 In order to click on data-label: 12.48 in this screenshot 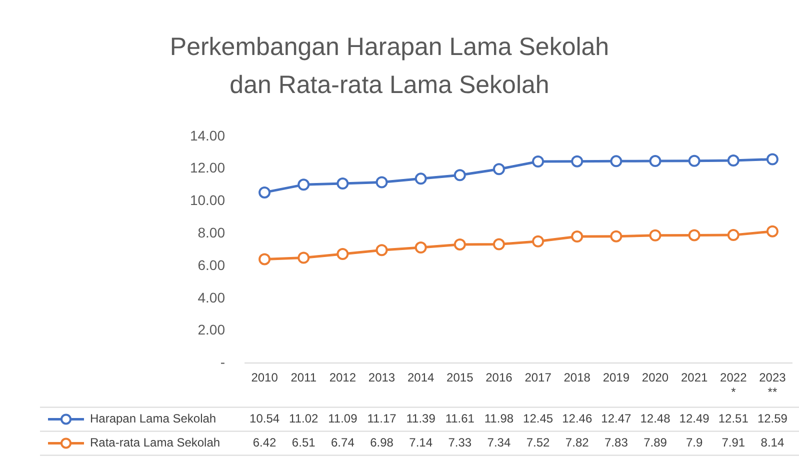, I will do `click(655, 419)`.